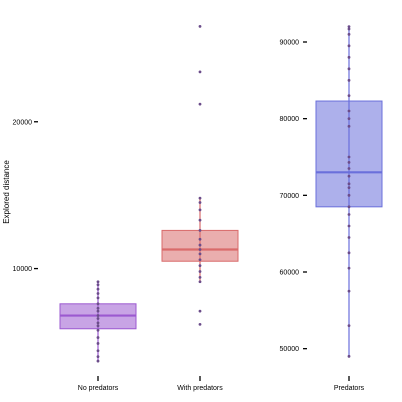  What do you see at coordinates (6, 192) in the screenshot?
I see `y-axis-title: Explored distance` at bounding box center [6, 192].